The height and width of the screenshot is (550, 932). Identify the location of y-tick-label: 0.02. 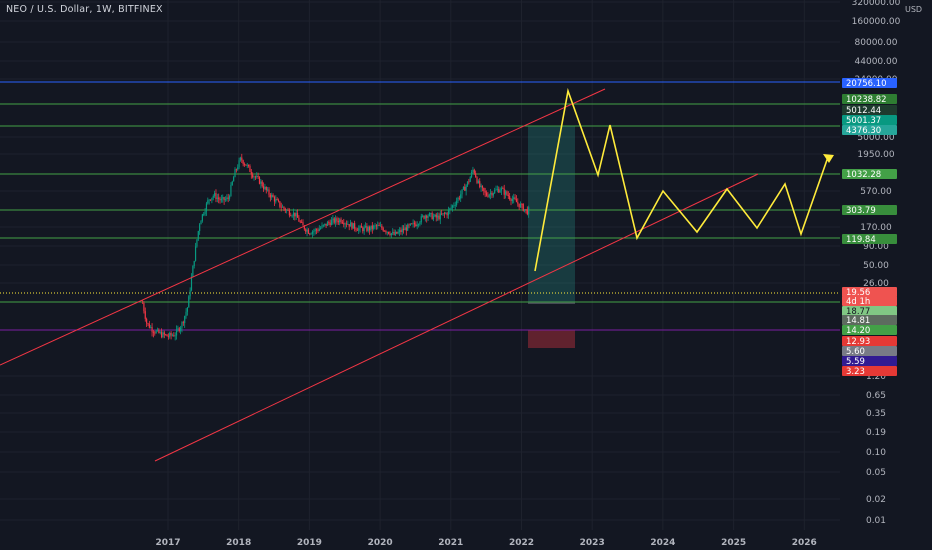
(876, 500).